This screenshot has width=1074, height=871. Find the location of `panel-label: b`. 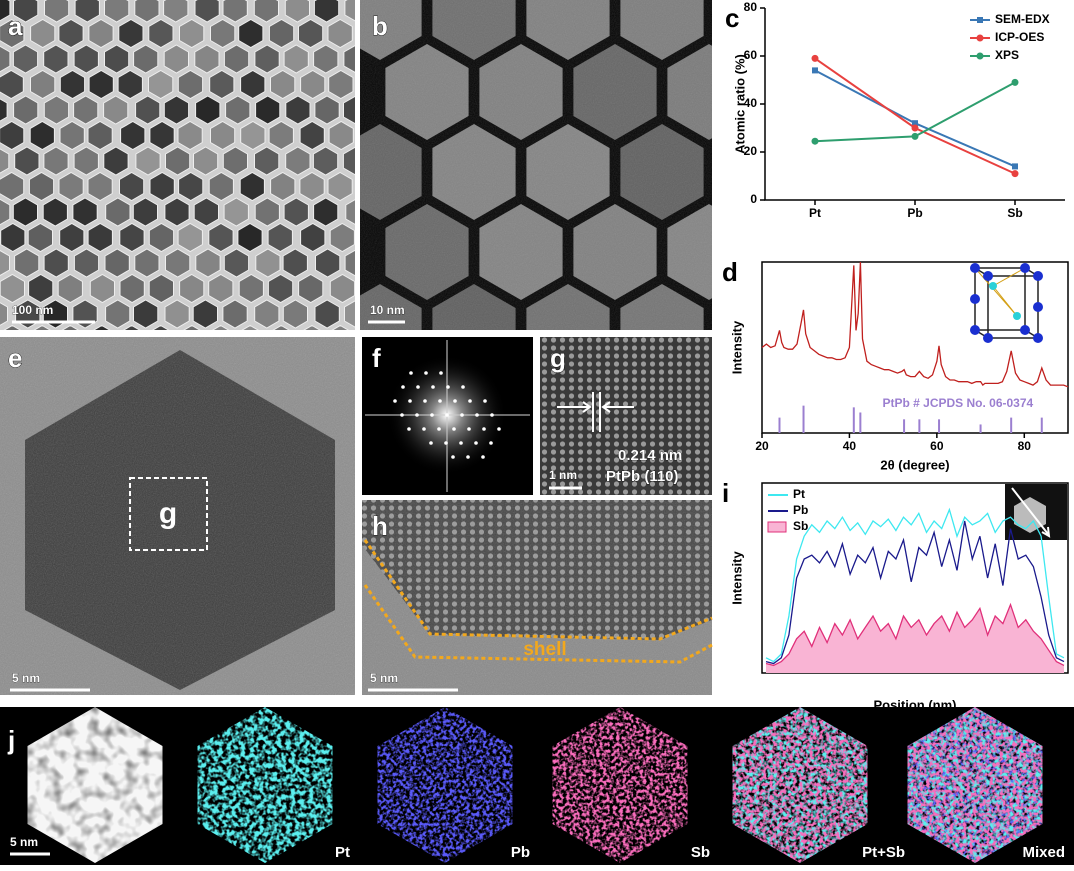

panel-label: b is located at coordinates (380, 26).